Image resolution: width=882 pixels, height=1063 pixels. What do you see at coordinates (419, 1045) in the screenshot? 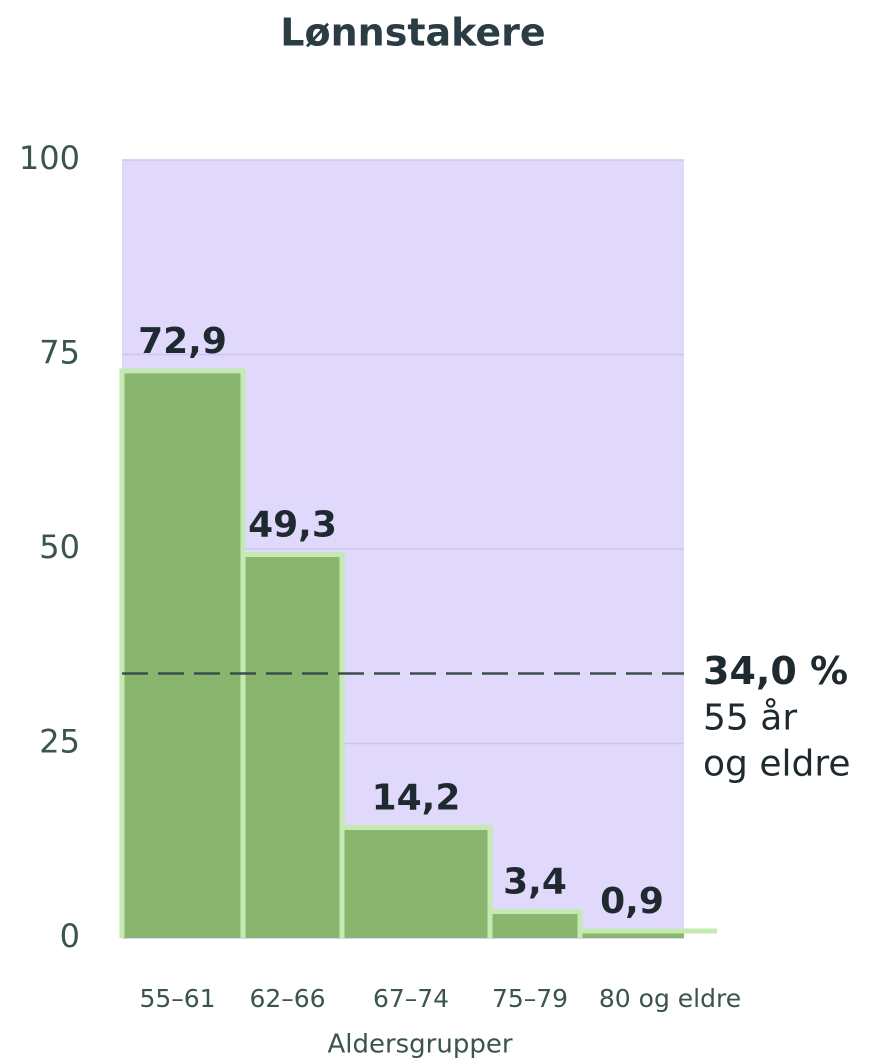
I see `x-axis-label: Aldersgrupper` at bounding box center [419, 1045].